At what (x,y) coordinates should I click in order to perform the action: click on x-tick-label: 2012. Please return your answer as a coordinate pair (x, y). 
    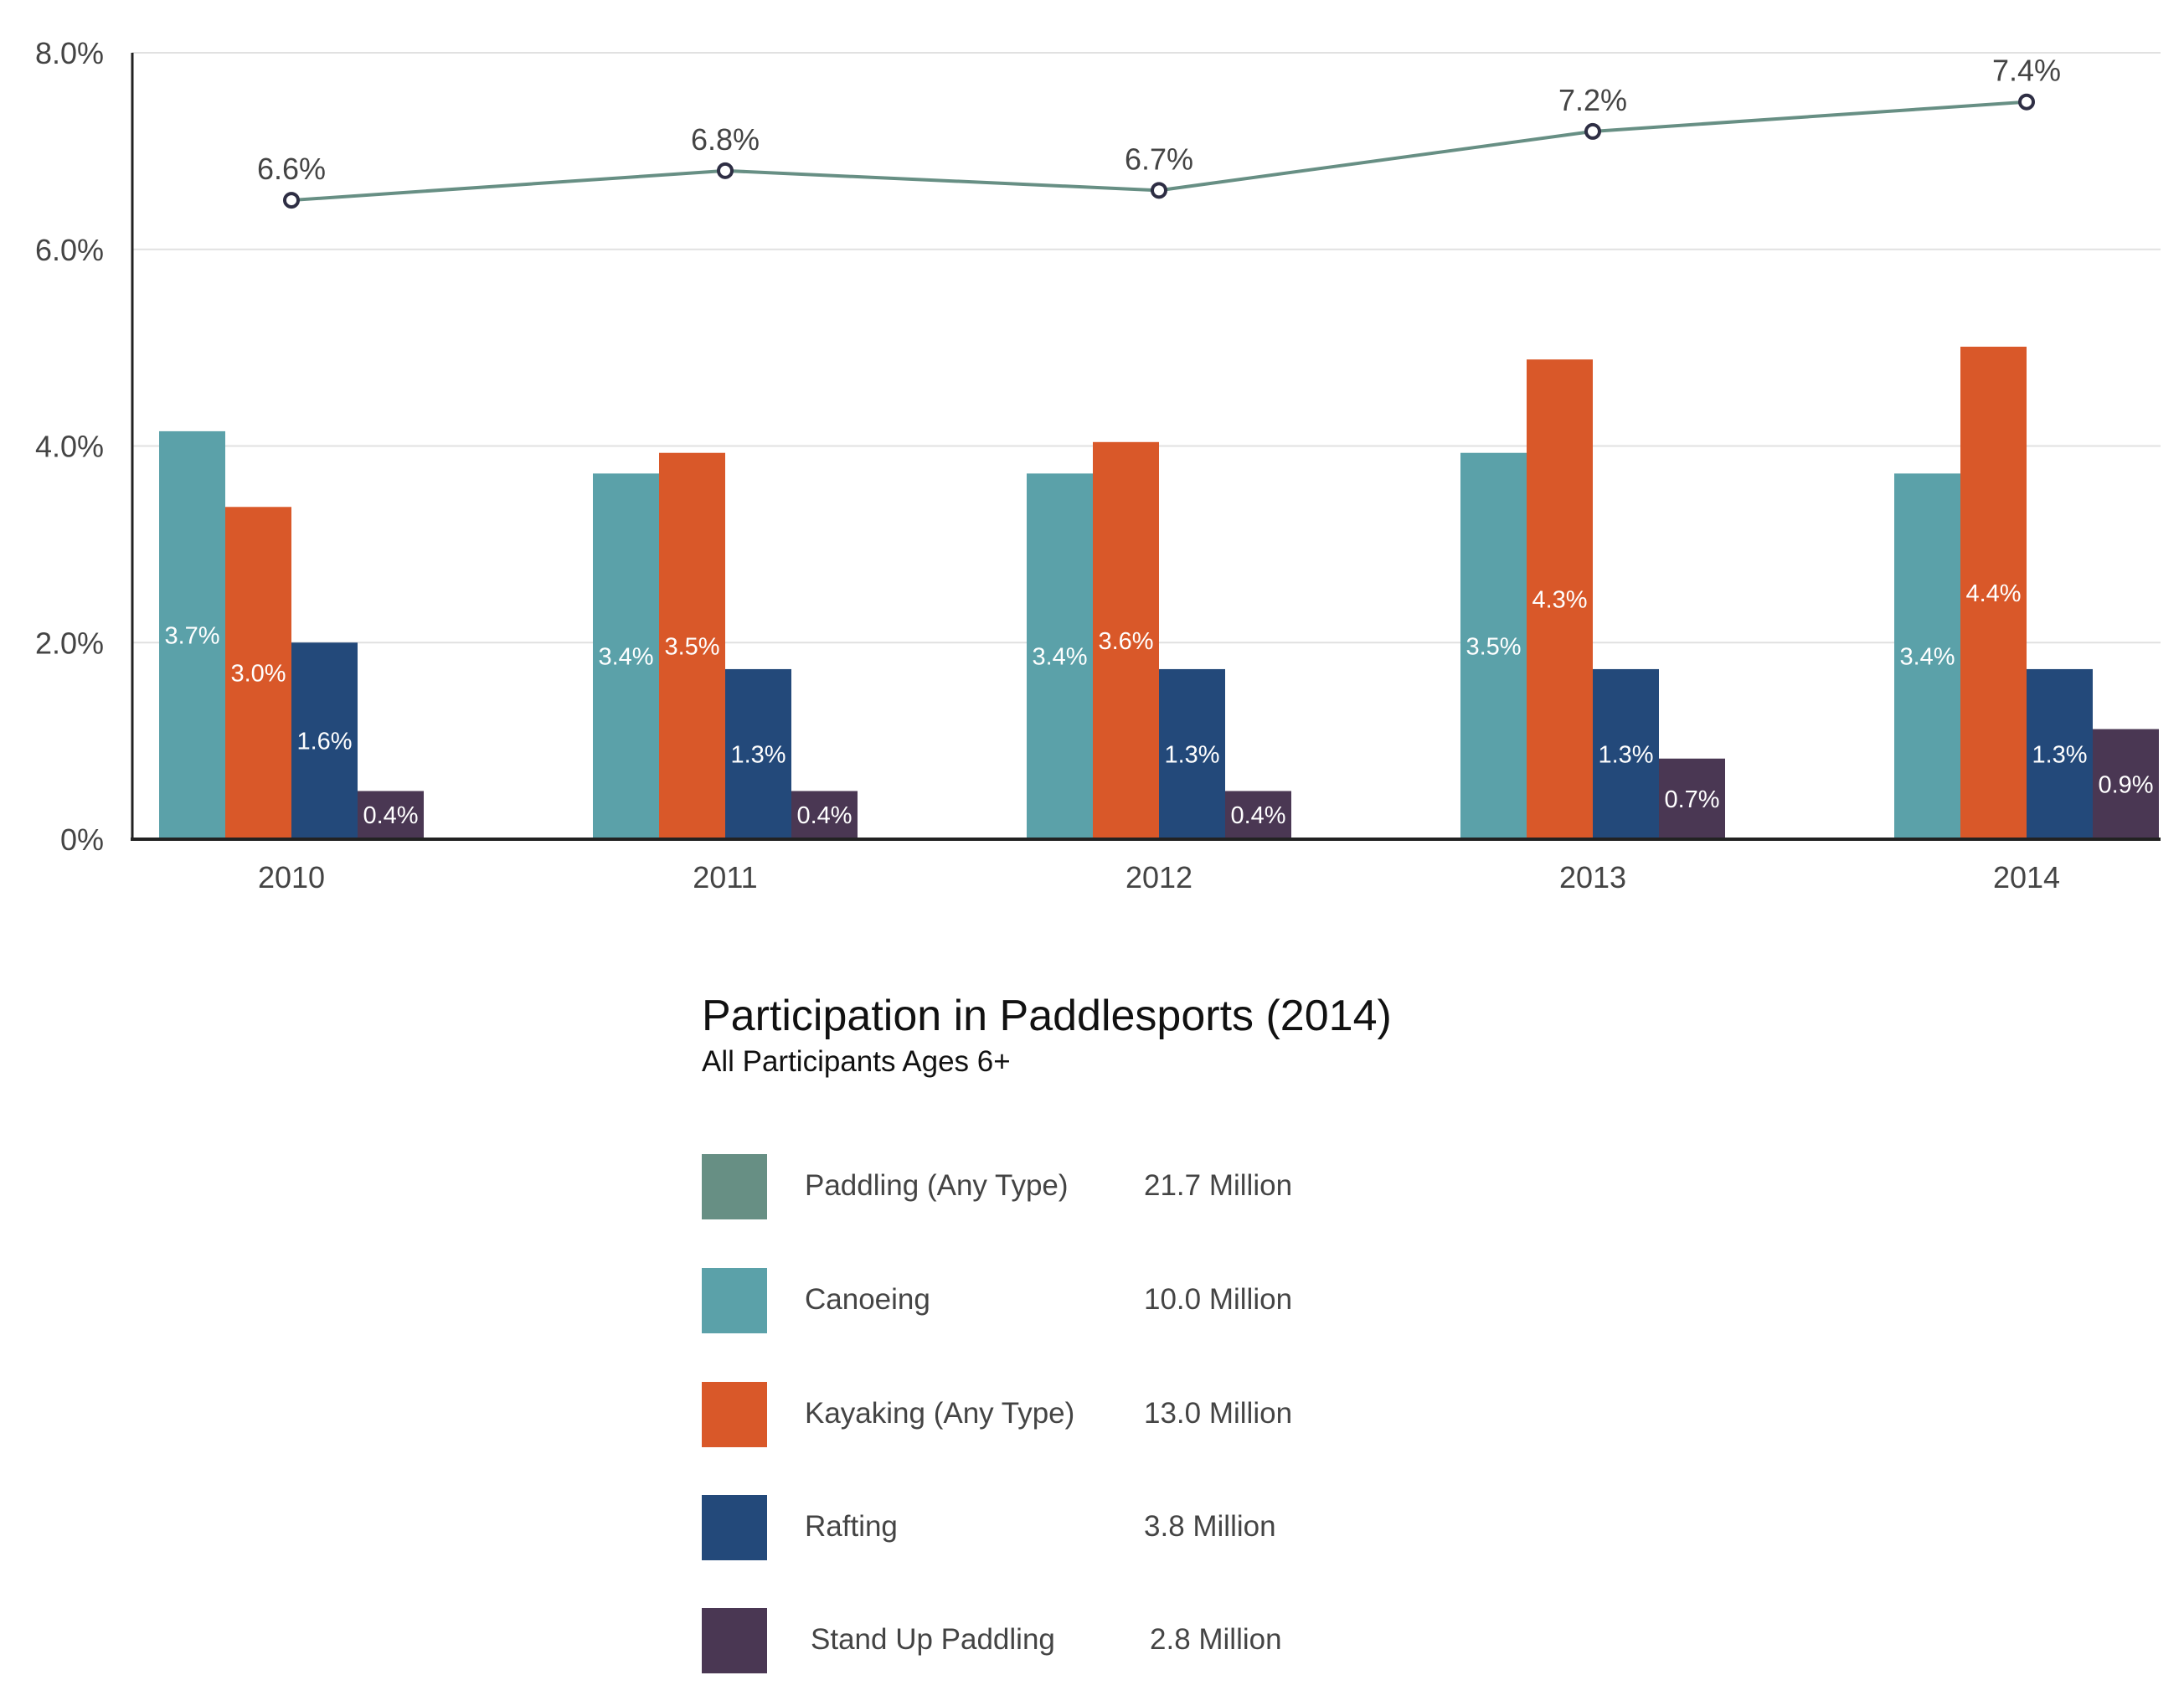
    Looking at the image, I should click on (1158, 877).